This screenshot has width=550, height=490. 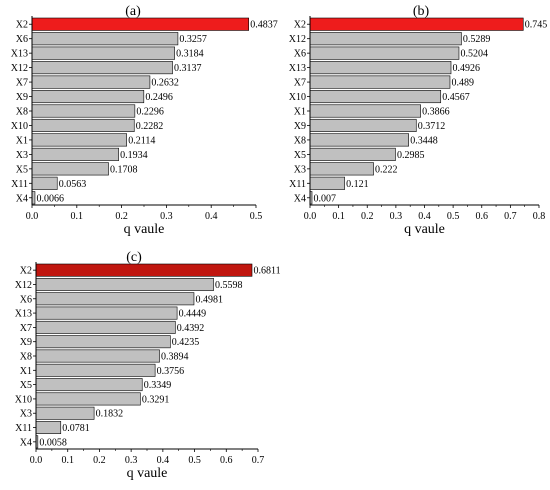 I want to click on data-label: 0.3349, so click(x=158, y=385).